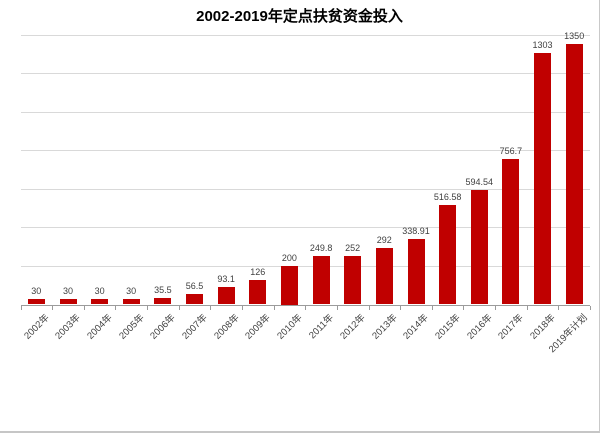 Image resolution: width=600 pixels, height=433 pixels. Describe the element at coordinates (384, 240) in the screenshot. I see `bar-value-label: 292` at that location.